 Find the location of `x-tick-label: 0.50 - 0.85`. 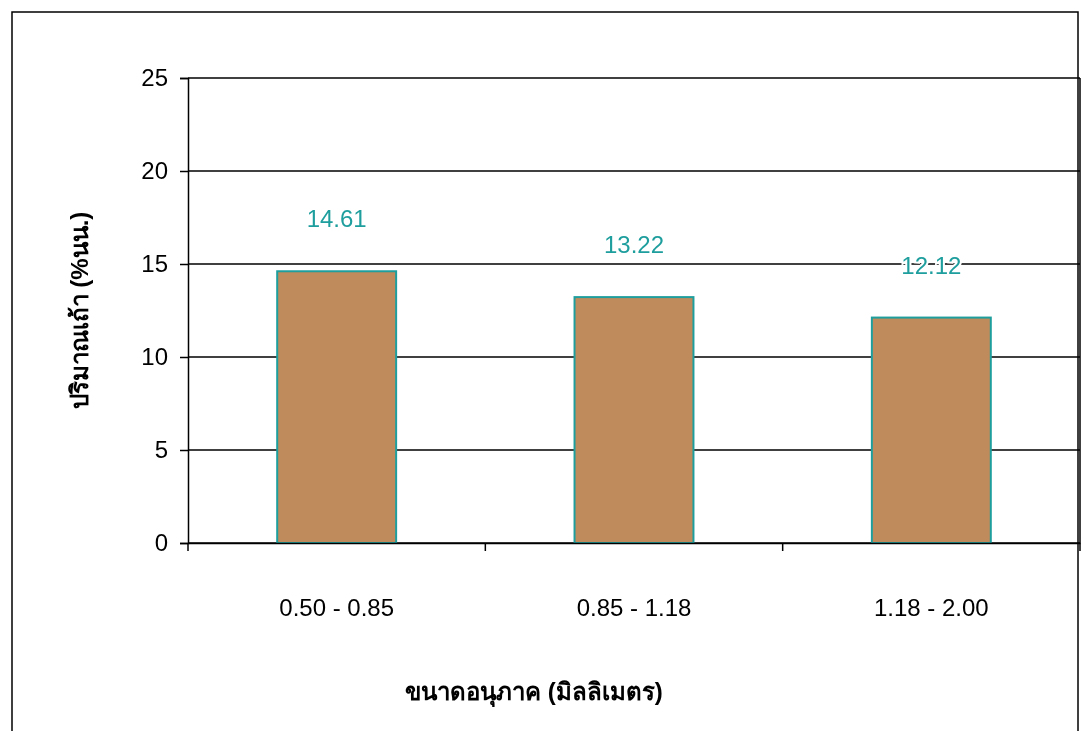

x-tick-label: 0.50 - 0.85 is located at coordinates (337, 608).